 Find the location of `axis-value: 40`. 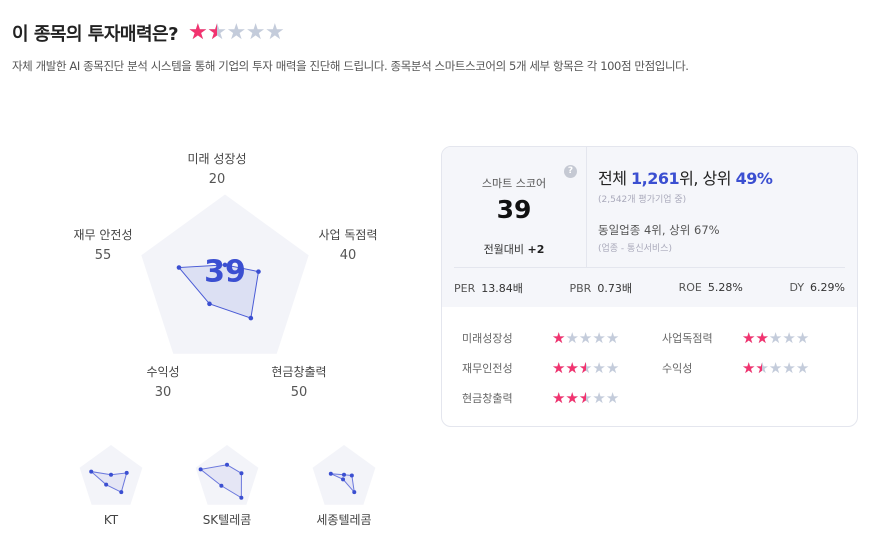

axis-value: 40 is located at coordinates (348, 255).